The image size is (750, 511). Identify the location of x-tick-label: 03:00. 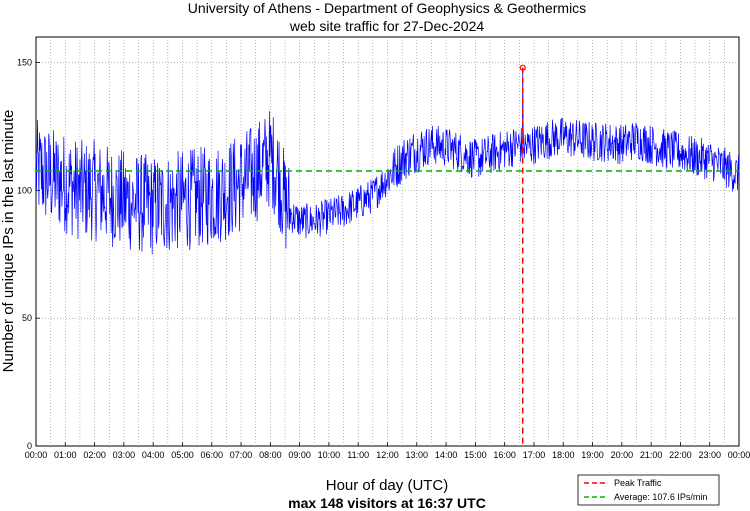
(124, 455).